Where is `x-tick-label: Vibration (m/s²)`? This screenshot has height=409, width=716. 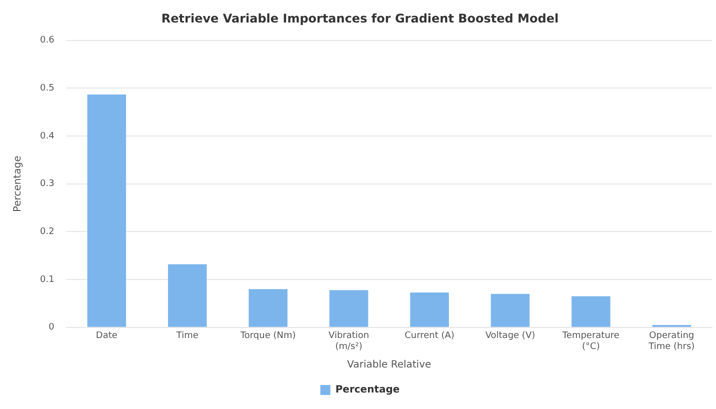 x-tick-label: Vibration (m/s²) is located at coordinates (349, 341).